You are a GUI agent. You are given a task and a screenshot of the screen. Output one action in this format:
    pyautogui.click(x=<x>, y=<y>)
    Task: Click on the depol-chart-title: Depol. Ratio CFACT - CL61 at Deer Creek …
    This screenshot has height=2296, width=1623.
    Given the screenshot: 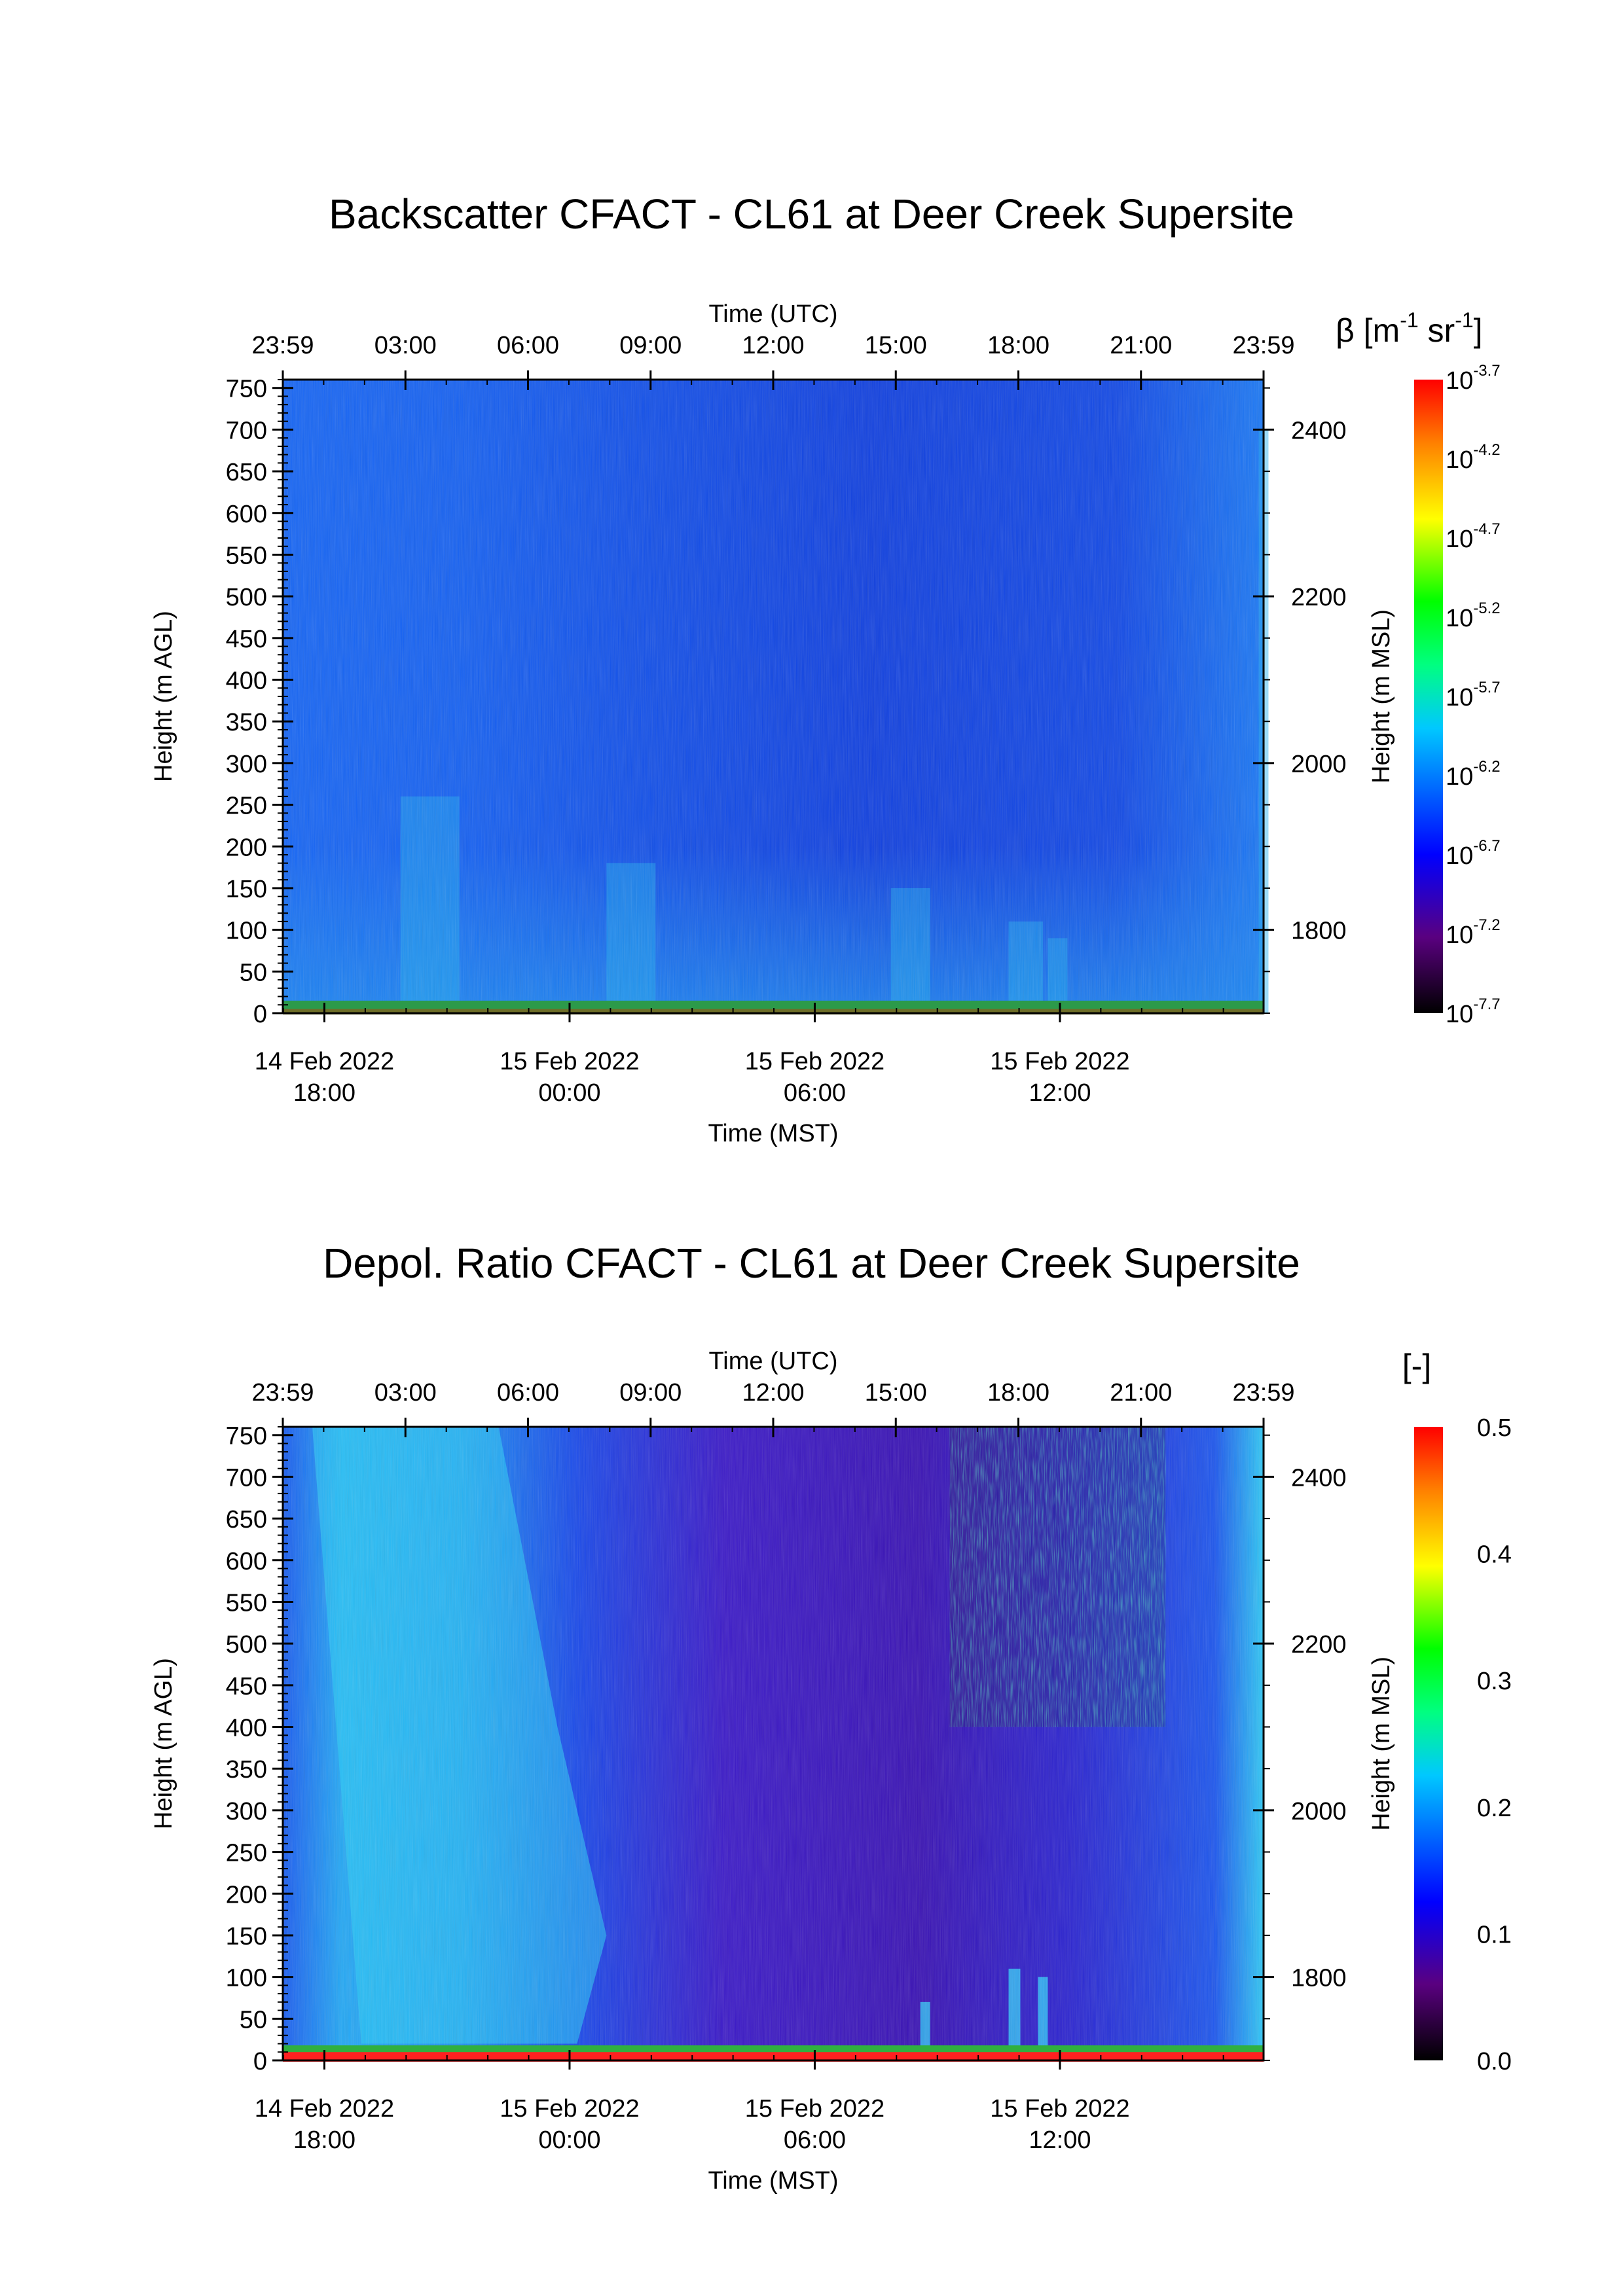 What is the action you would take?
    pyautogui.click(x=811, y=1263)
    